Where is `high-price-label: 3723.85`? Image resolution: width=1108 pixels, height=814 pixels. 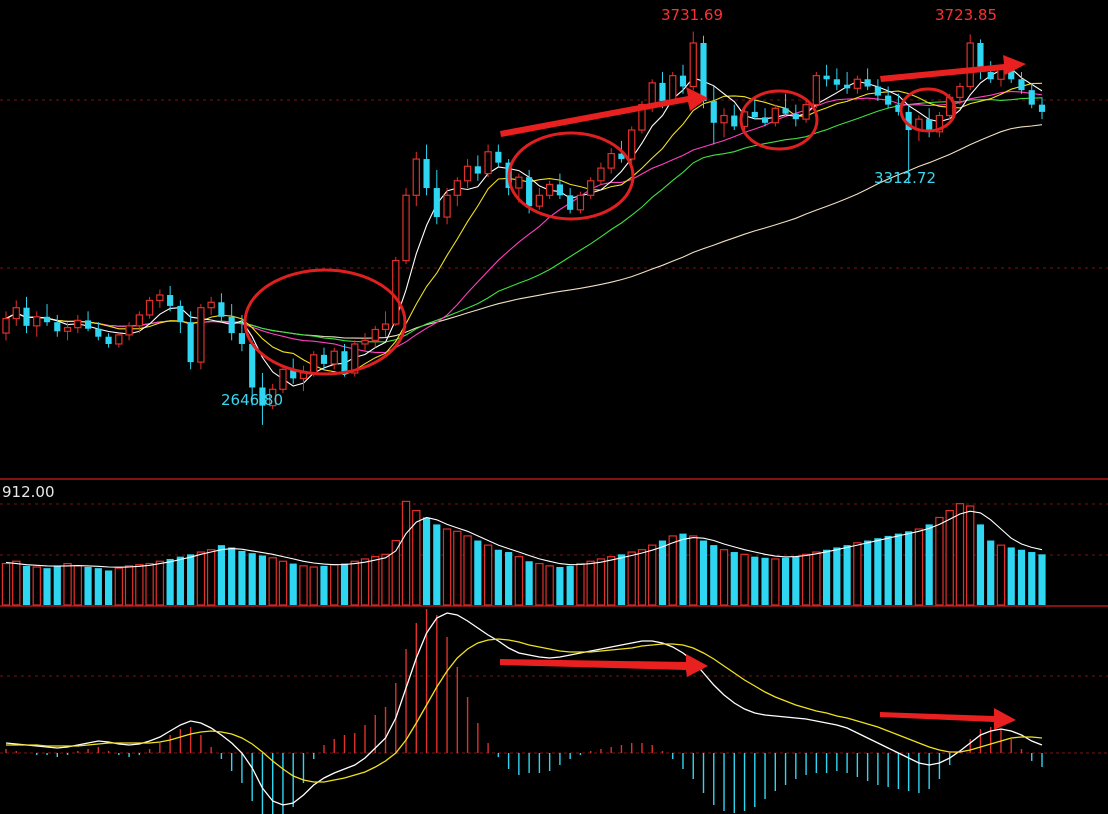
high-price-label: 3723.85 is located at coordinates (966, 15).